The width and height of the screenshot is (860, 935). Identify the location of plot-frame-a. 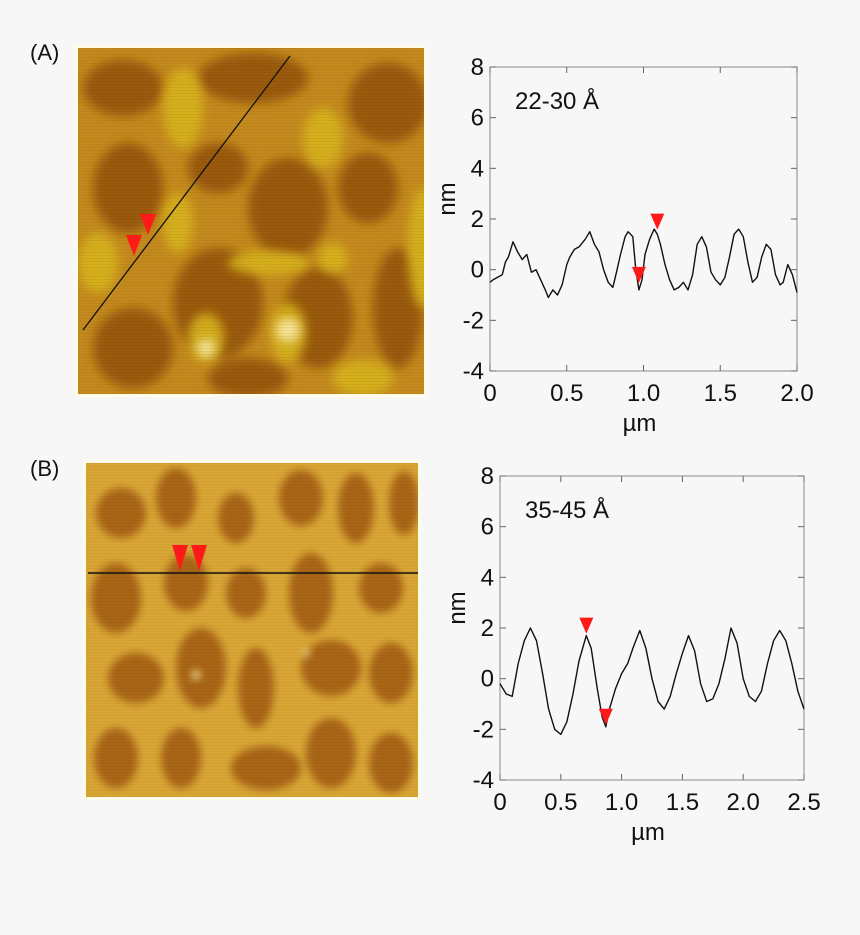
(643, 219).